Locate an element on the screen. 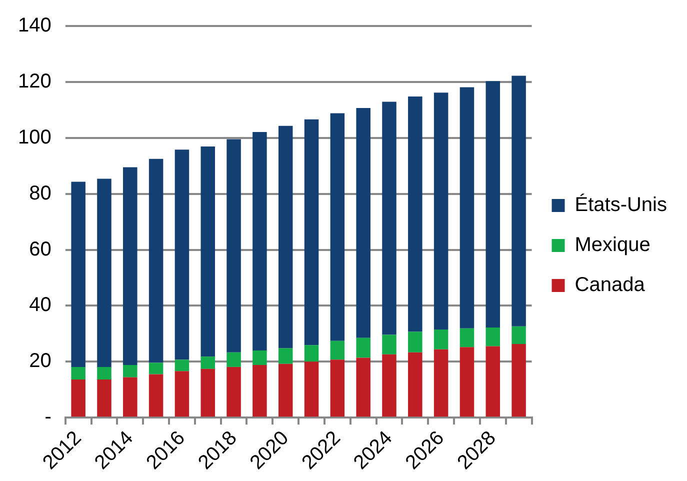  y-tick-label: 140 is located at coordinates (35, 25).